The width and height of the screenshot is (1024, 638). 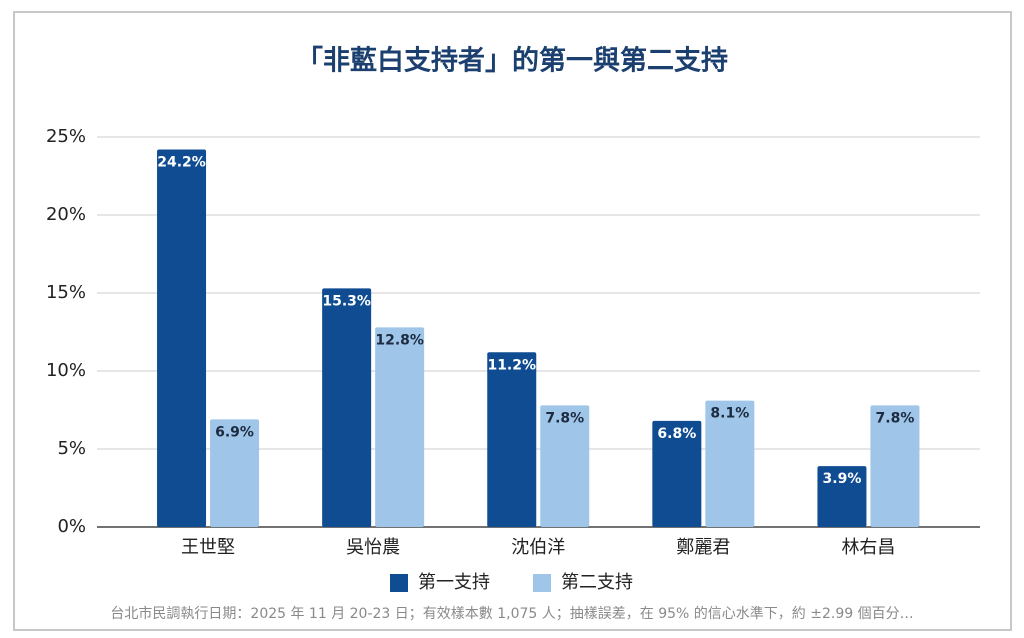 I want to click on y-tick-label: 0%, so click(x=71, y=526).